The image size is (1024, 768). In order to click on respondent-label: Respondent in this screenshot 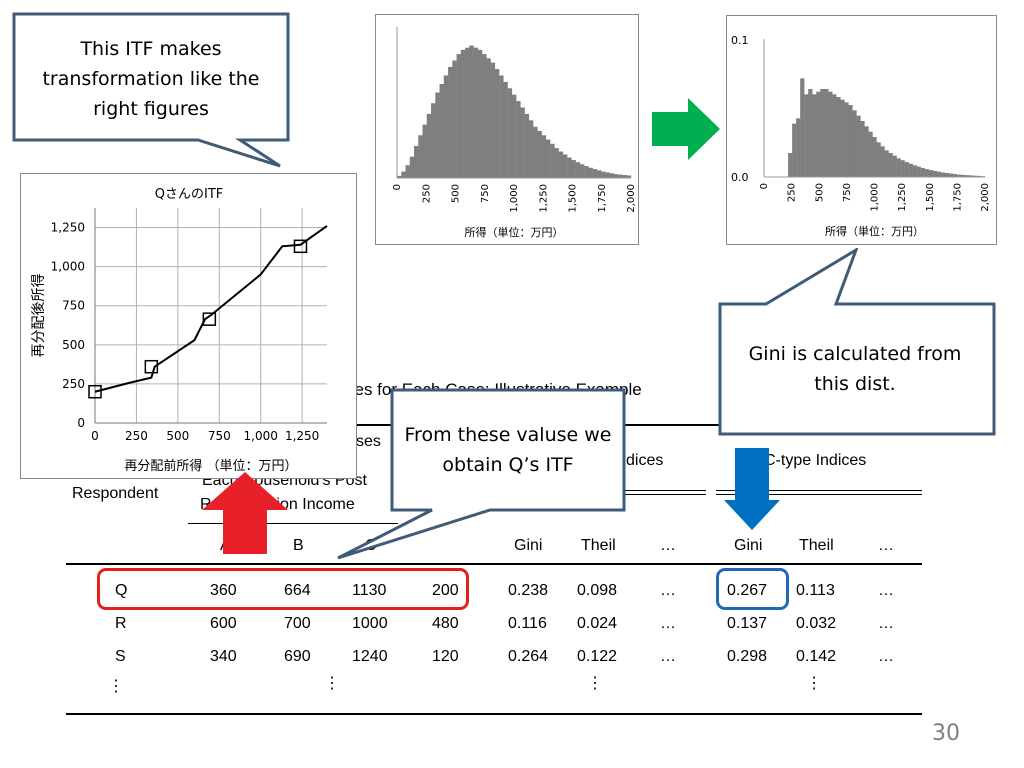, I will do `click(115, 493)`.